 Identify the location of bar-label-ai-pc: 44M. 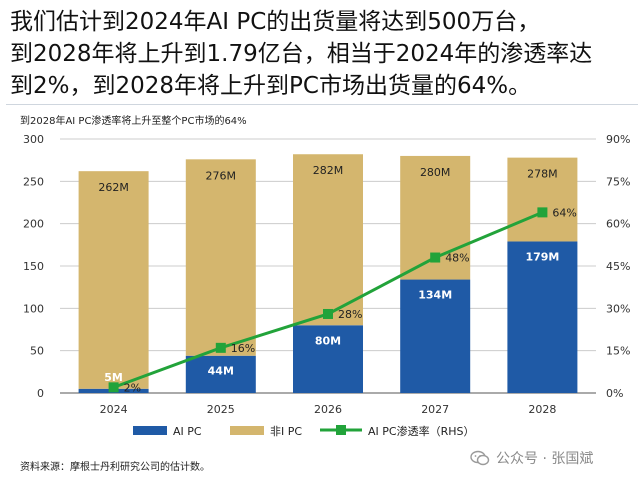
(221, 371).